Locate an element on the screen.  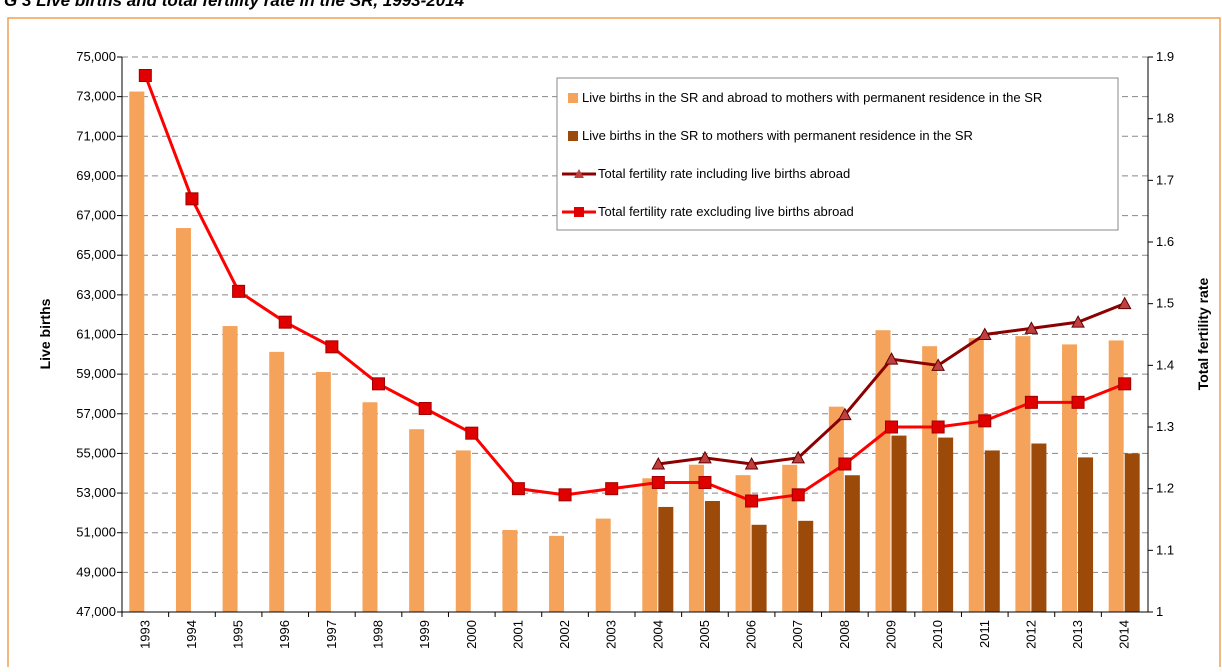
x-tick-label: 2005 is located at coordinates (704, 634).